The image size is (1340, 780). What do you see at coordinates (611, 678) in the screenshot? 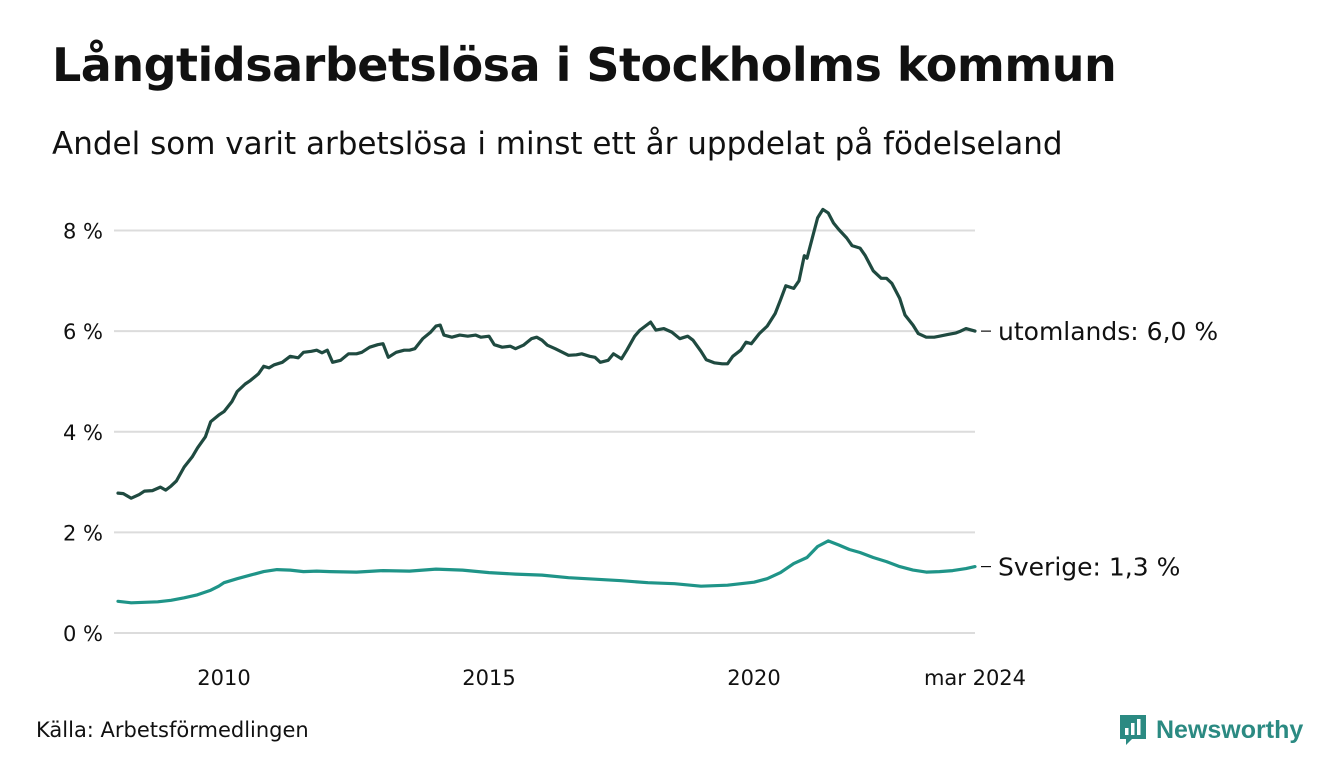
I see `x-axis: 2010 2015 2020 mar 2024` at bounding box center [611, 678].